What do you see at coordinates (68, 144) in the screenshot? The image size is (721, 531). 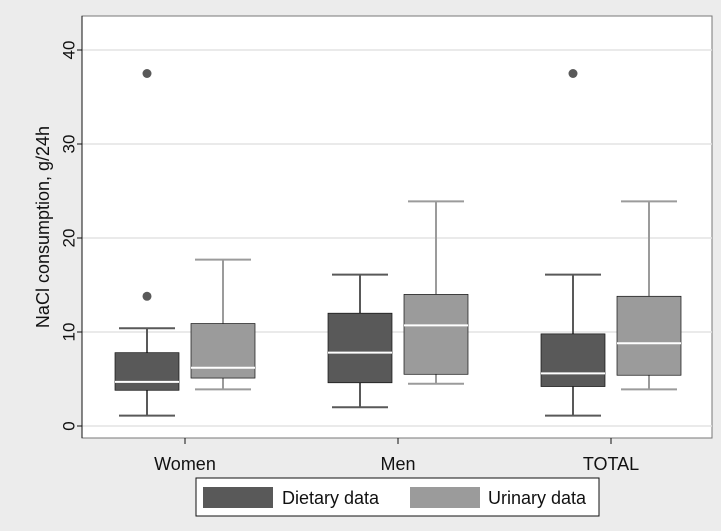 I see `y-tick-label-30: 30` at bounding box center [68, 144].